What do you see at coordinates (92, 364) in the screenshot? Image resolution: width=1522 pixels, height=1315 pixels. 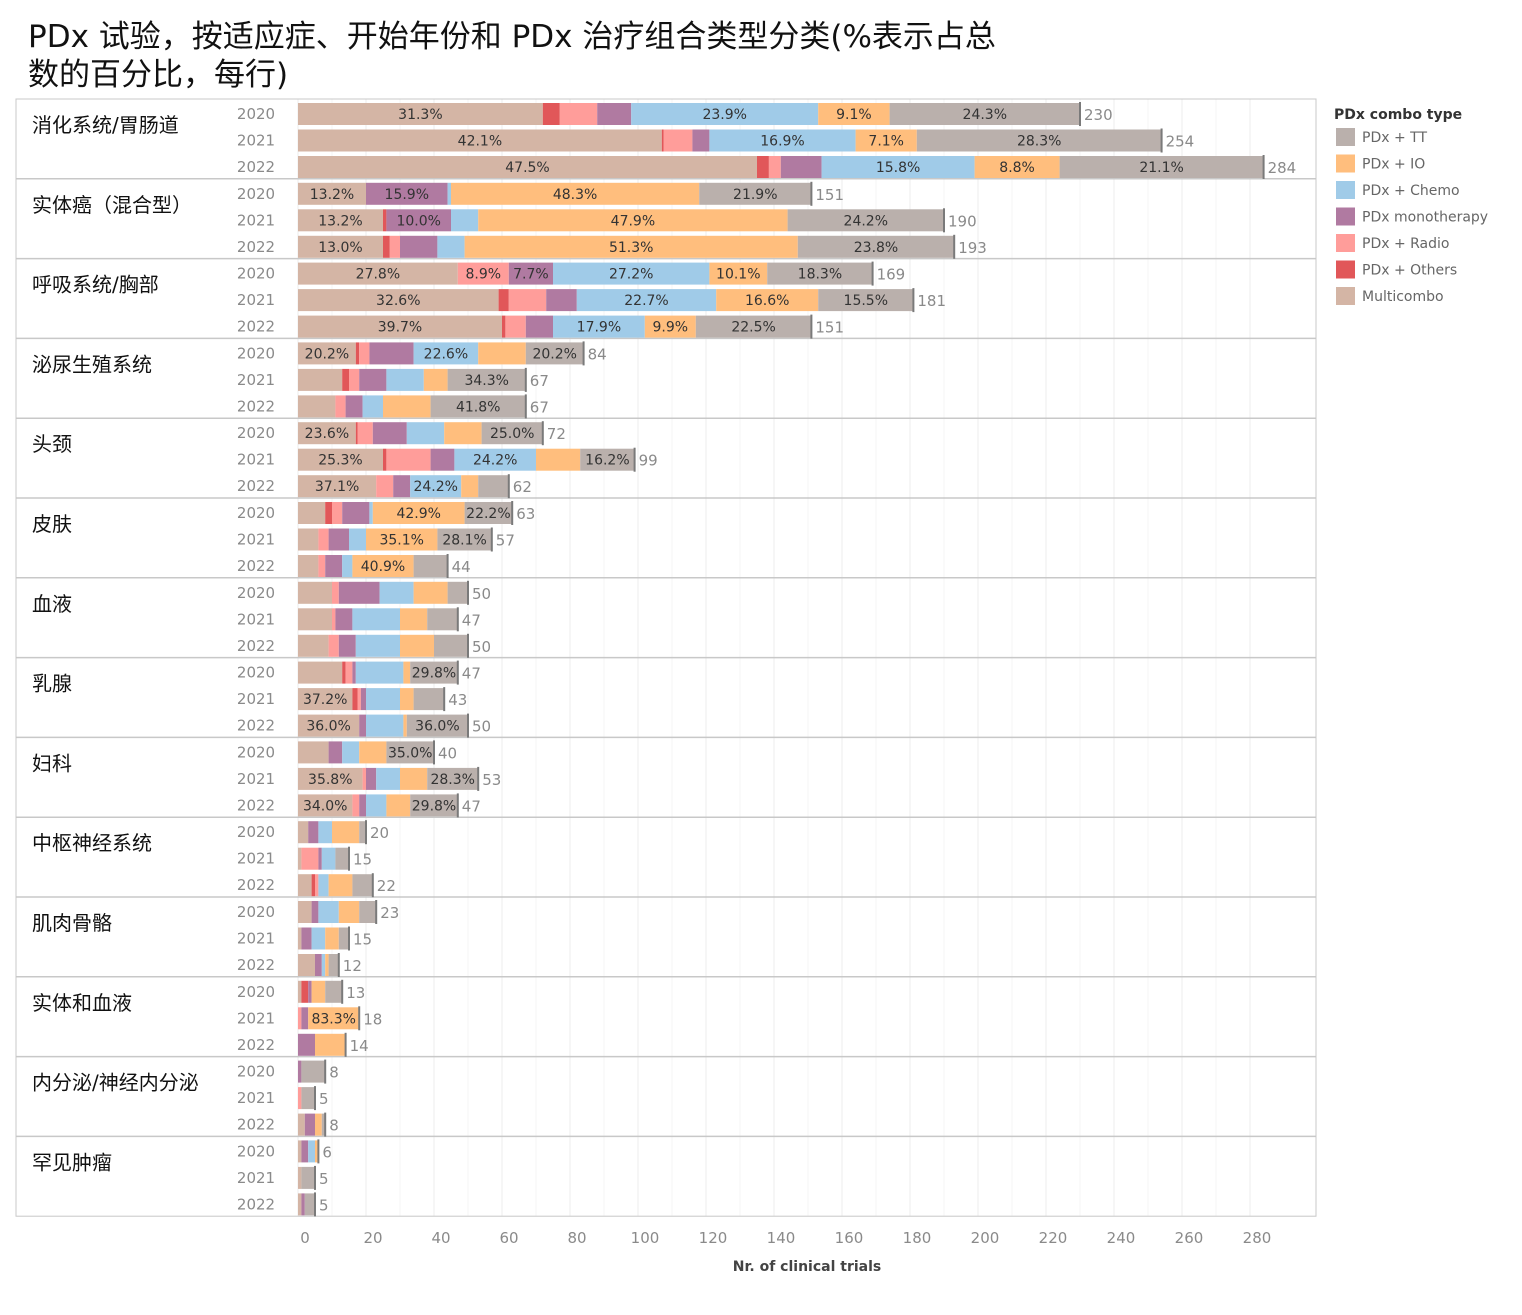 I see `category-label: 泌尿生殖系统` at bounding box center [92, 364].